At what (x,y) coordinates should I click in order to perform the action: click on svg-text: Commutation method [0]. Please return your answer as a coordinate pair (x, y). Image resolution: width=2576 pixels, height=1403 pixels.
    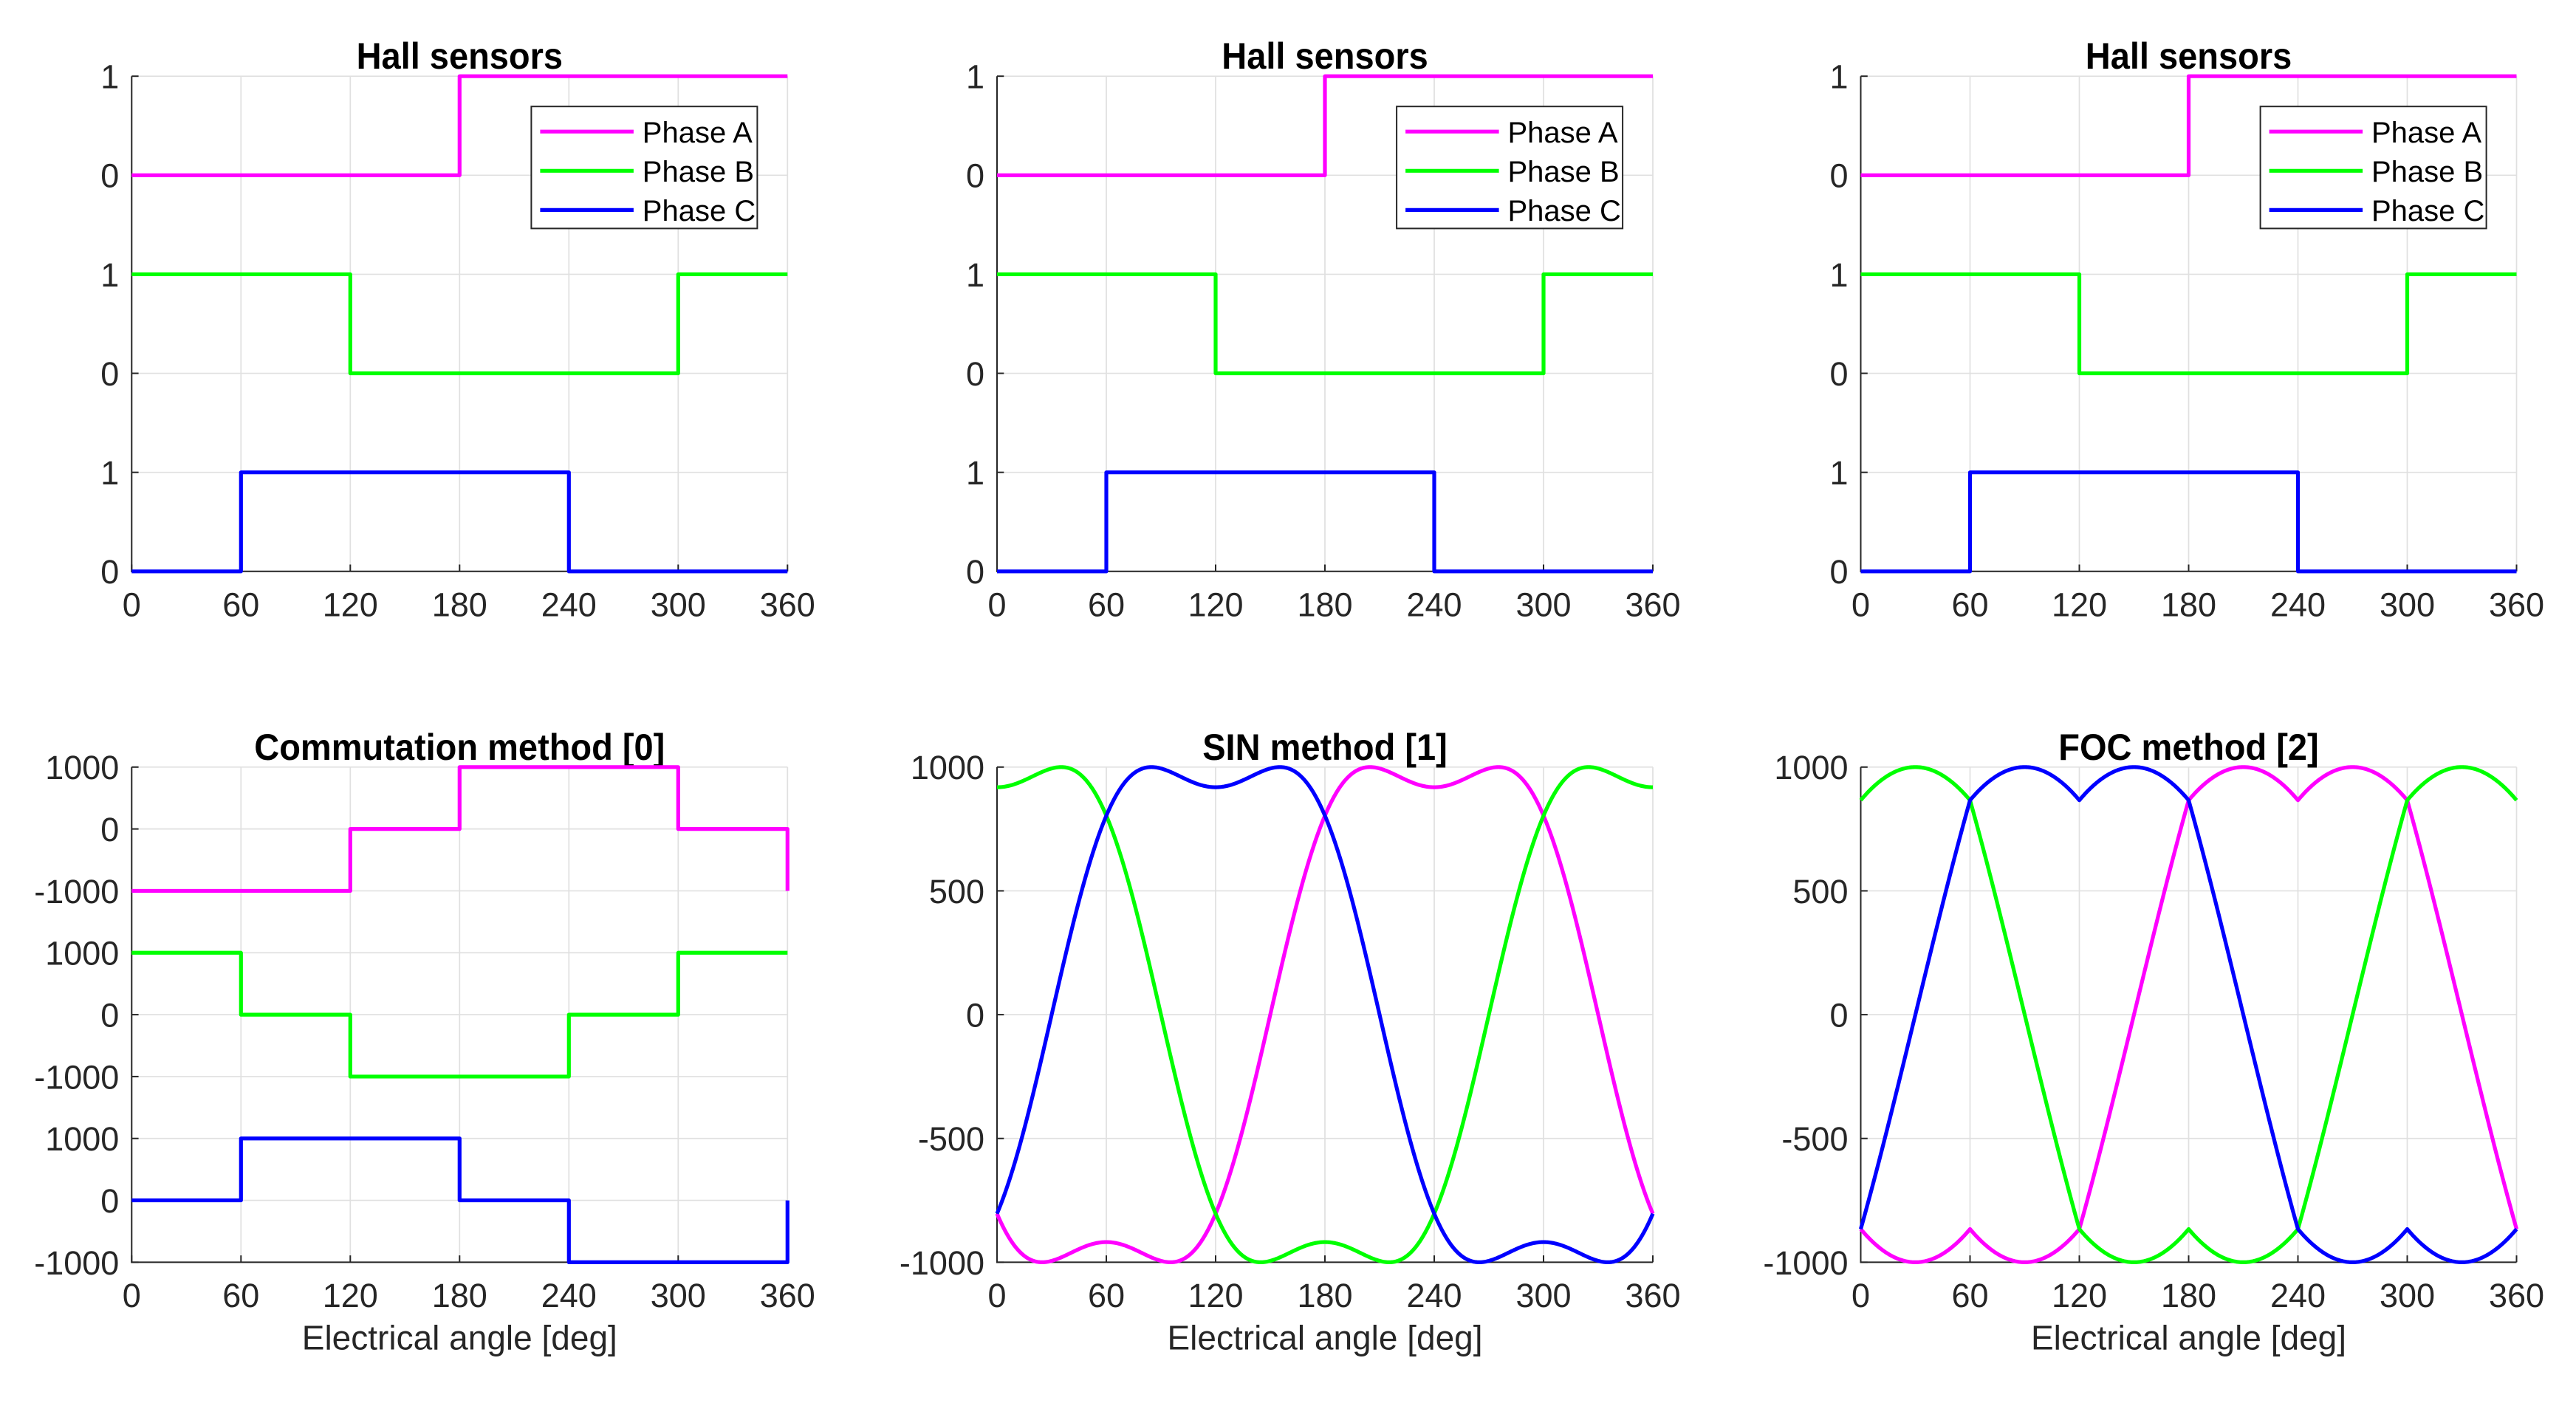
    Looking at the image, I should click on (459, 748).